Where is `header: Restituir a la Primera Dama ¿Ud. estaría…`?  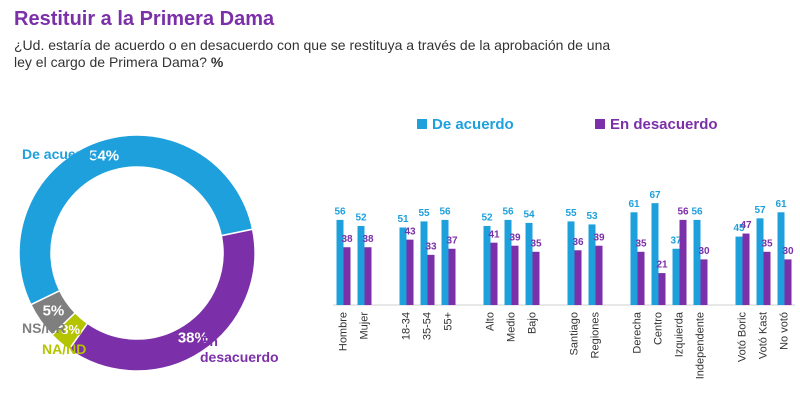 header: Restituir a la Primera Dama ¿Ud. estaría… is located at coordinates (314, 39).